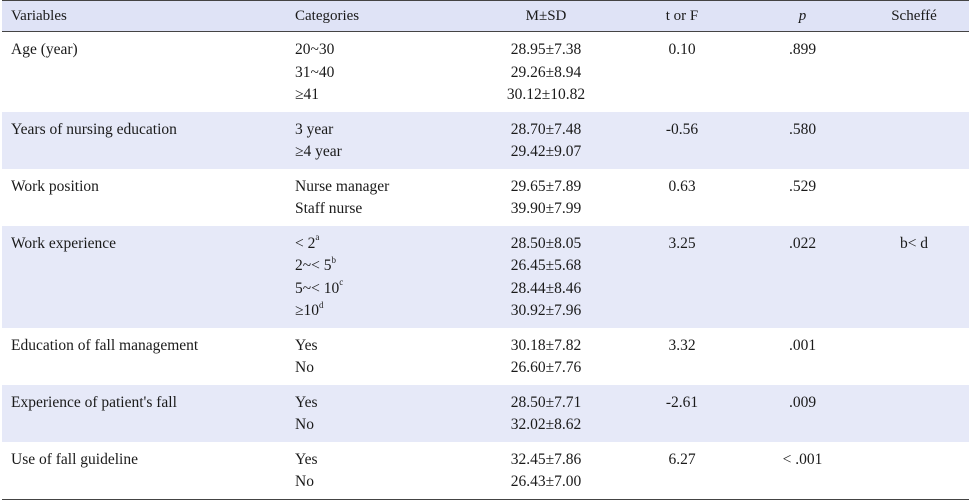  What do you see at coordinates (546, 197) in the screenshot?
I see `msd-cell: 29.65±7.89 39.90±7.99` at bounding box center [546, 197].